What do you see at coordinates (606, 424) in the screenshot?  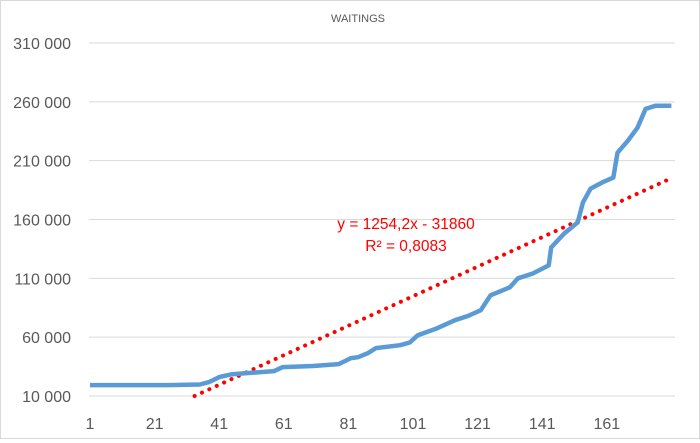 I see `x-tick-label: 161` at bounding box center [606, 424].